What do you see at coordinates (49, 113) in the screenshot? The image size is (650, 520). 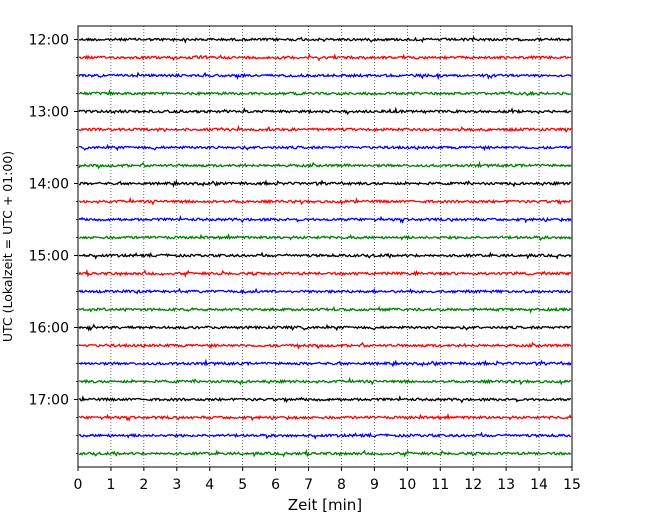 I see `y-tick-label: 13:00` at bounding box center [49, 113].